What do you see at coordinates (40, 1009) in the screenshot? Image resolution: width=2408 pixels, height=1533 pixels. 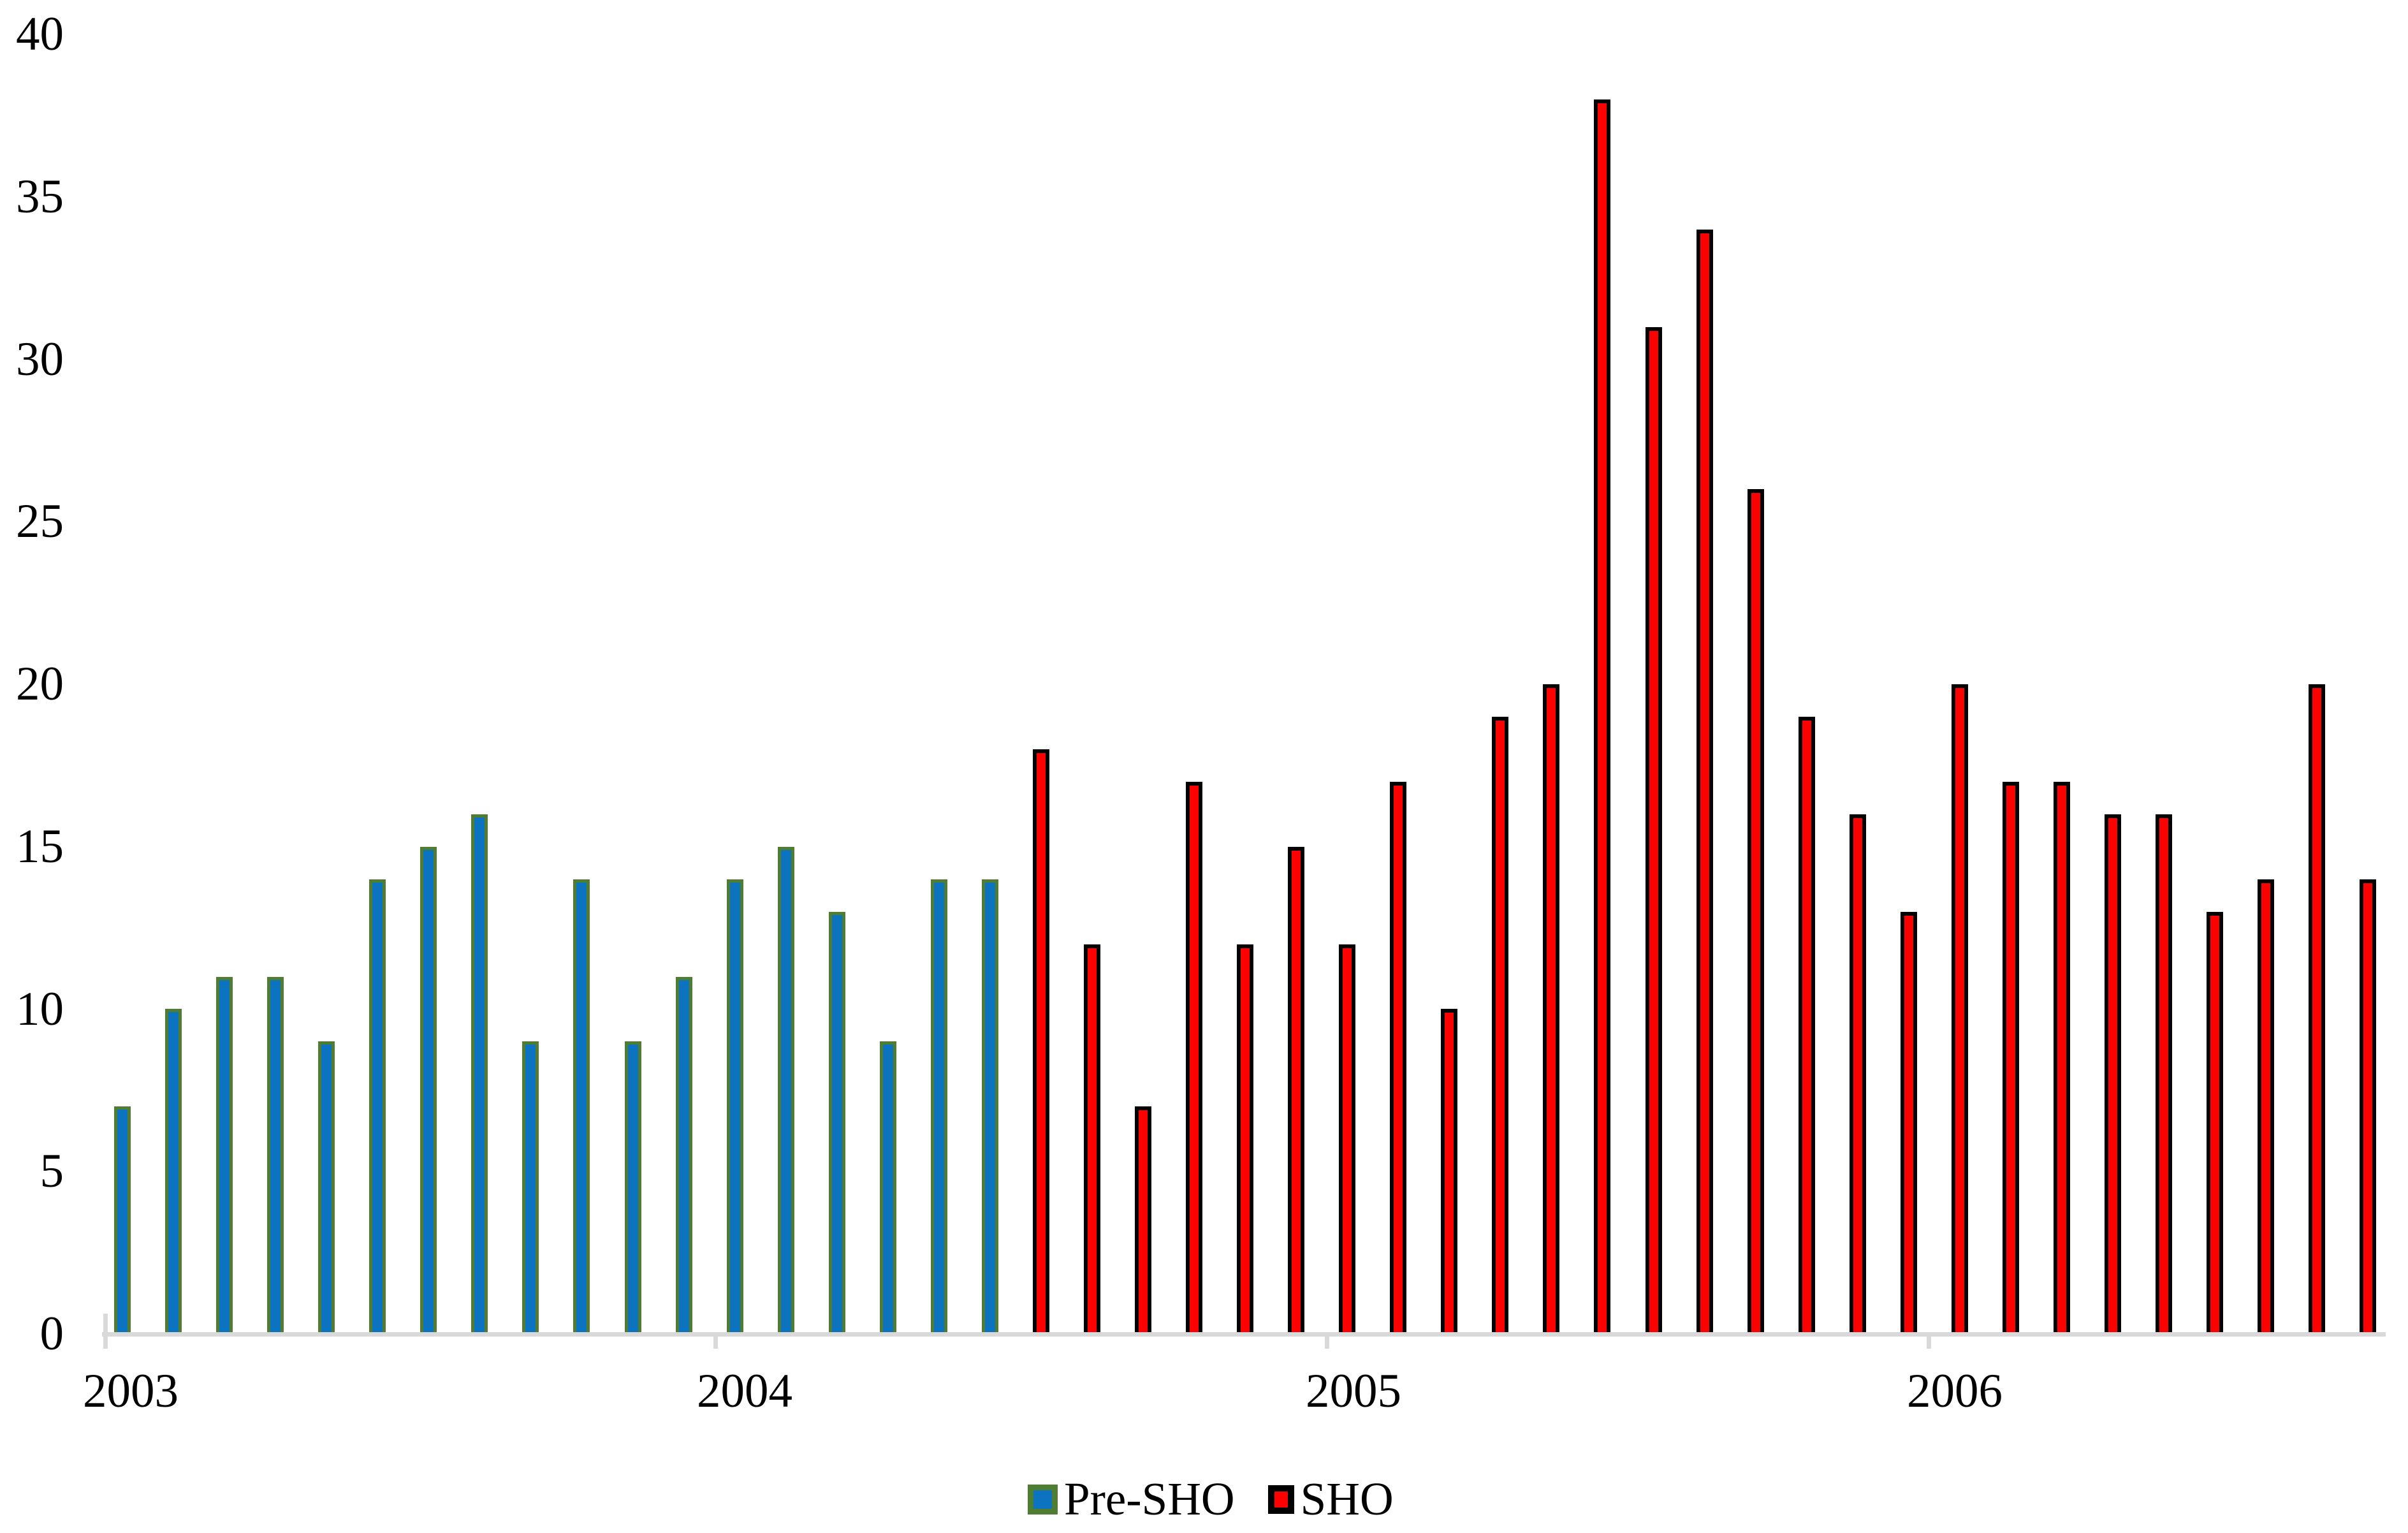 I see `y-axis-tick-label: 10` at bounding box center [40, 1009].